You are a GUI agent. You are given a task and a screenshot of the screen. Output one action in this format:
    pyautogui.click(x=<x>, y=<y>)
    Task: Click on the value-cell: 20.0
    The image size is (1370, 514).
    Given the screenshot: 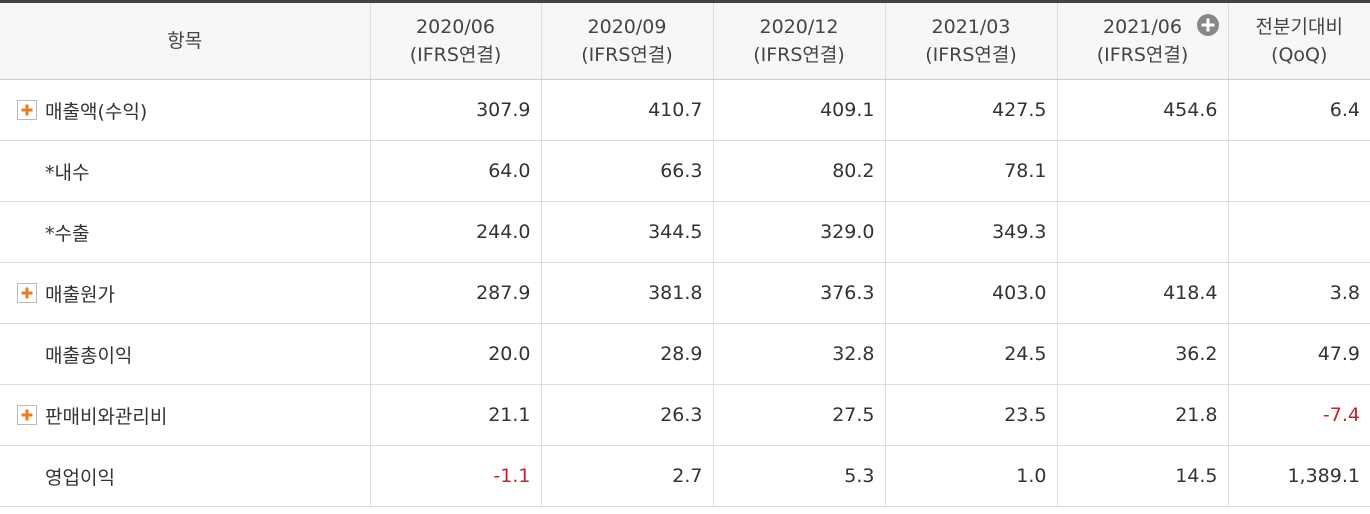 What is the action you would take?
    pyautogui.click(x=455, y=354)
    